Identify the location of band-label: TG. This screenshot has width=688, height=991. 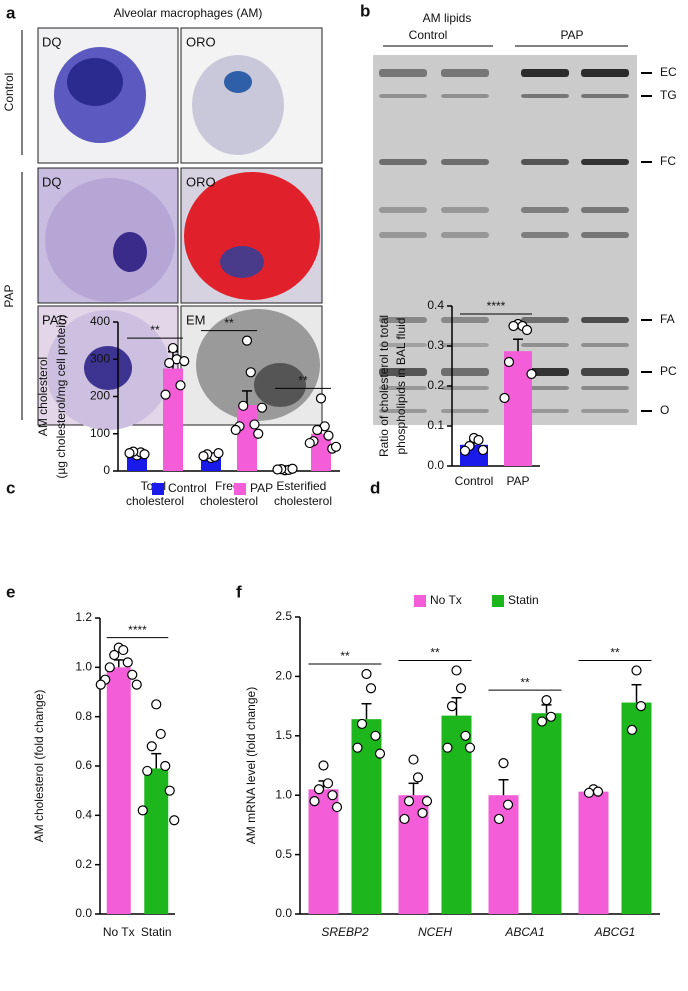
(668, 95).